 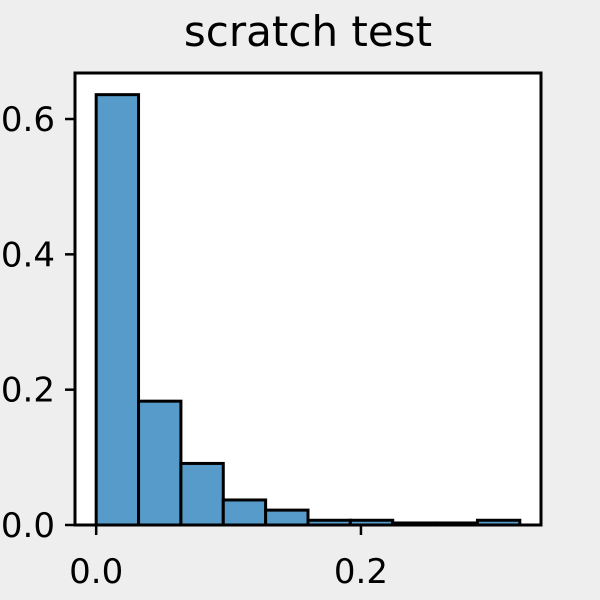 I want to click on chart-title: scratch test, so click(x=308, y=31).